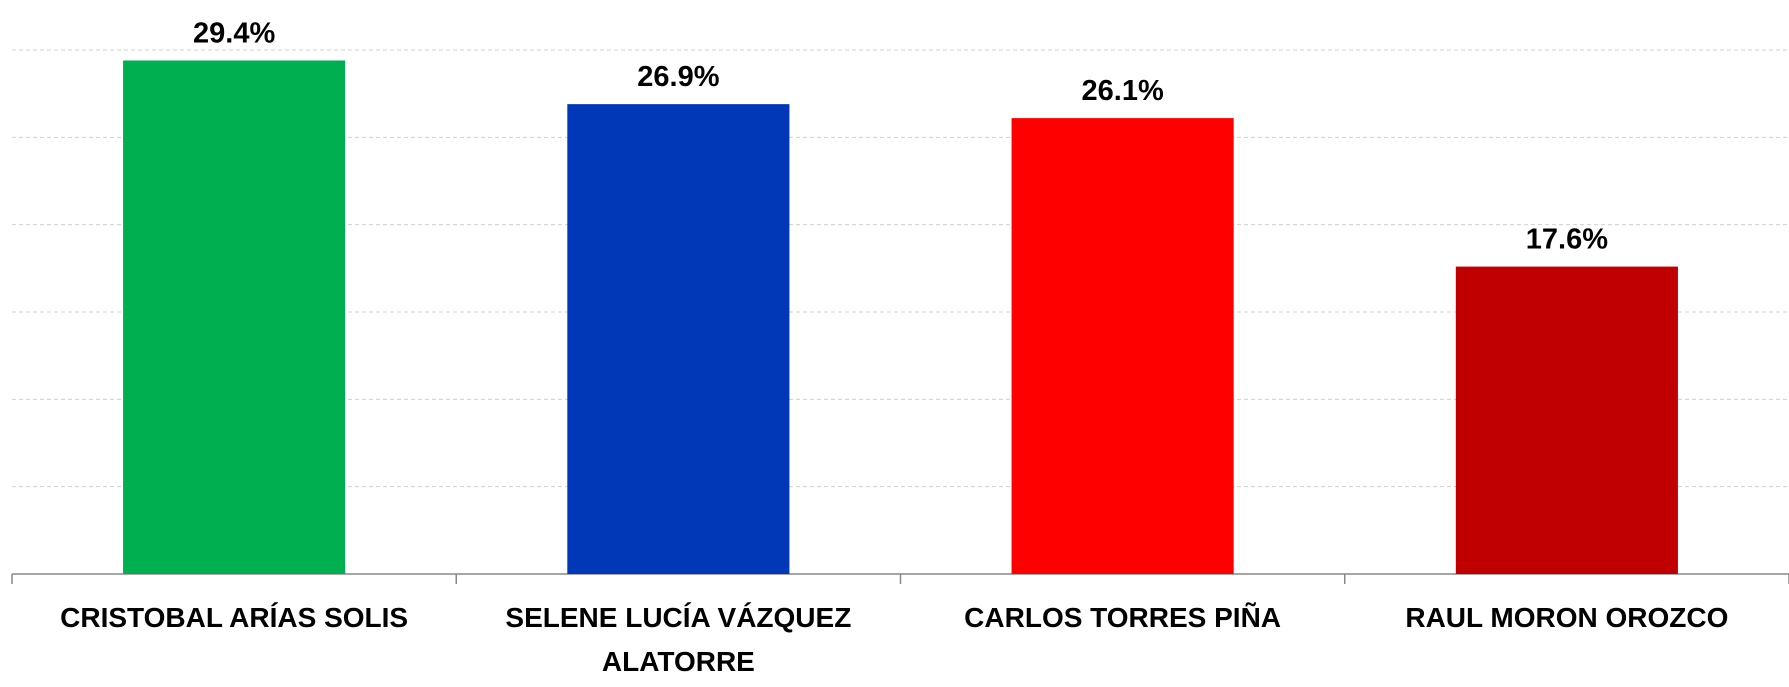 This screenshot has height=687, width=1789. Describe the element at coordinates (678, 639) in the screenshot. I see `x-tick-label: SELENE LUCÍA VÁZQUEZ ALATORRE` at that location.